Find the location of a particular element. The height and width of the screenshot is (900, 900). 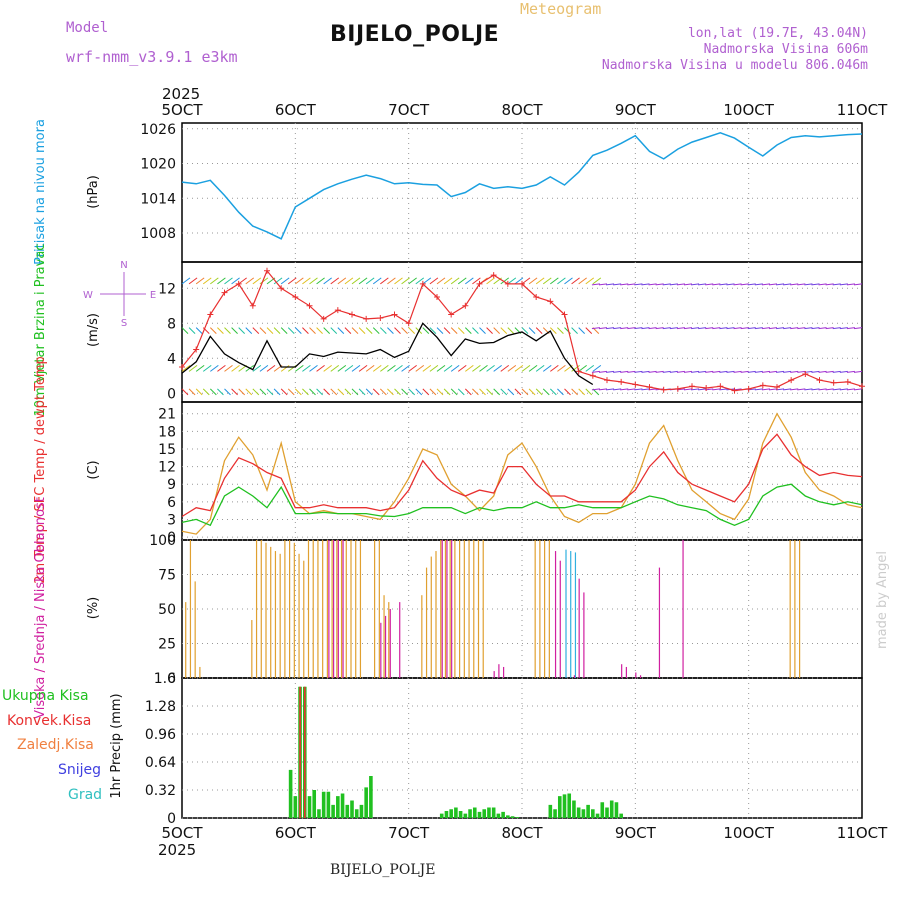

pressure-ylabel: (hPa) is located at coordinates (93, 192).